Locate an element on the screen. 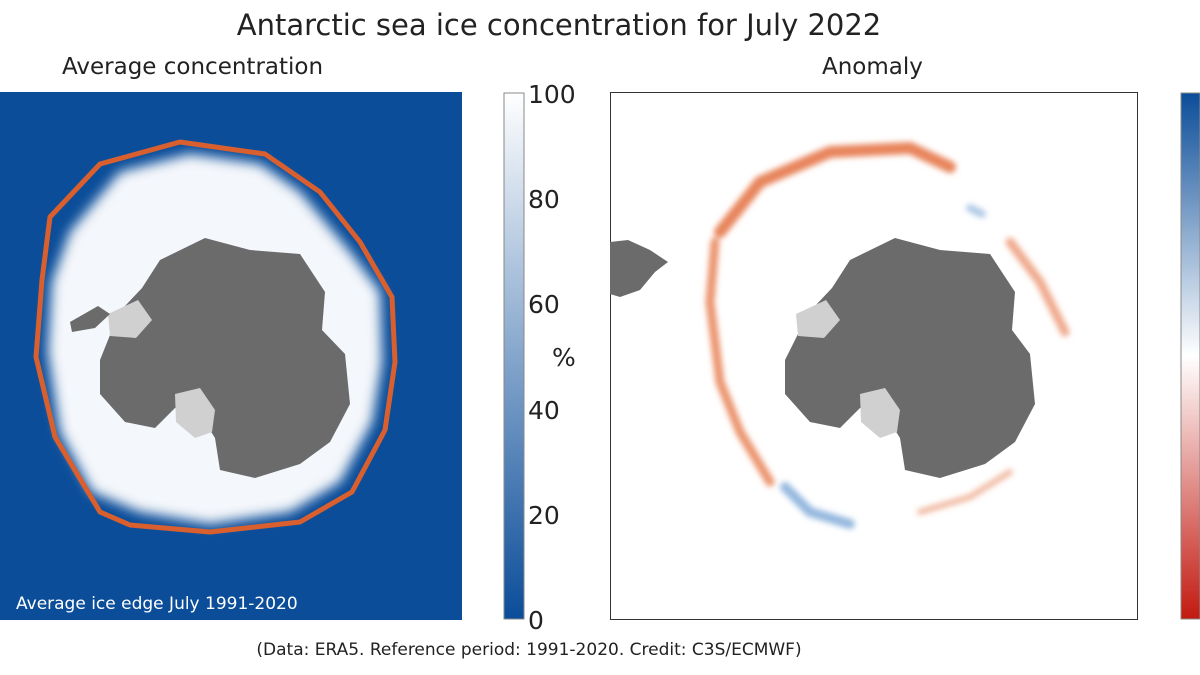 This screenshot has width=1200, height=675. left-panel-title: Average concentration is located at coordinates (193, 67).